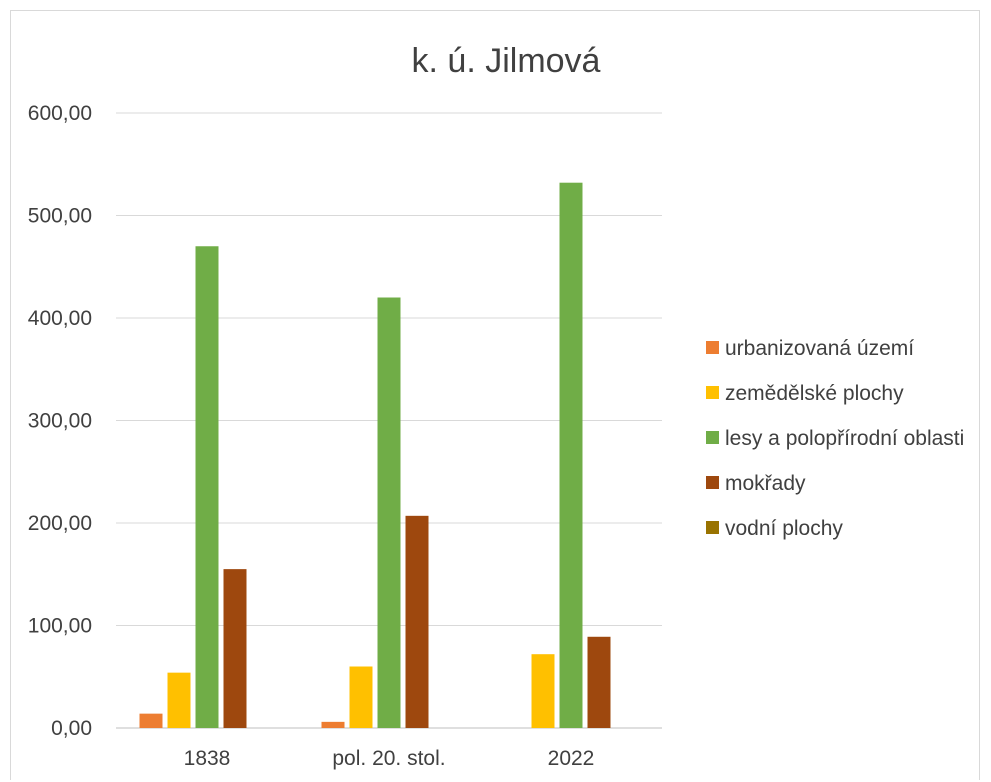  Describe the element at coordinates (60, 318) in the screenshot. I see `y-tick-label: 400,00` at that location.